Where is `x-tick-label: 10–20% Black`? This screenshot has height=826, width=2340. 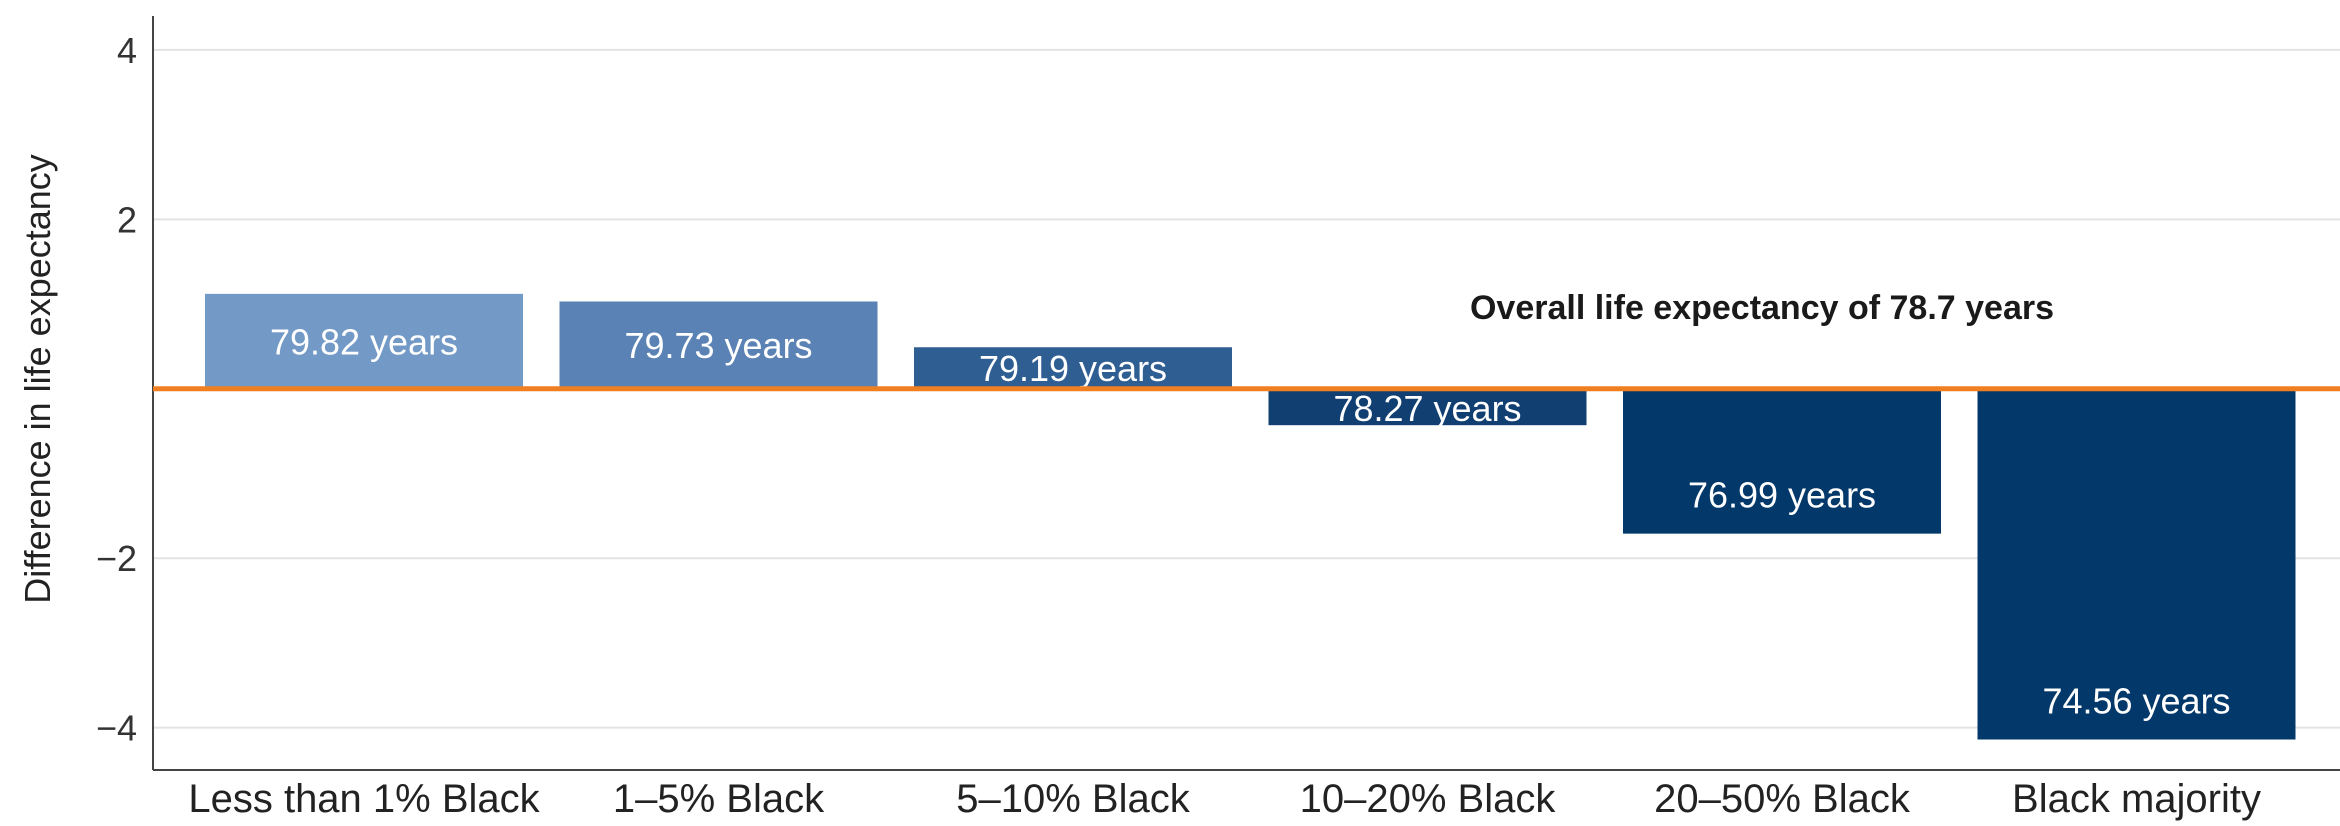
x-tick-label: 10–20% Black is located at coordinates (1428, 799).